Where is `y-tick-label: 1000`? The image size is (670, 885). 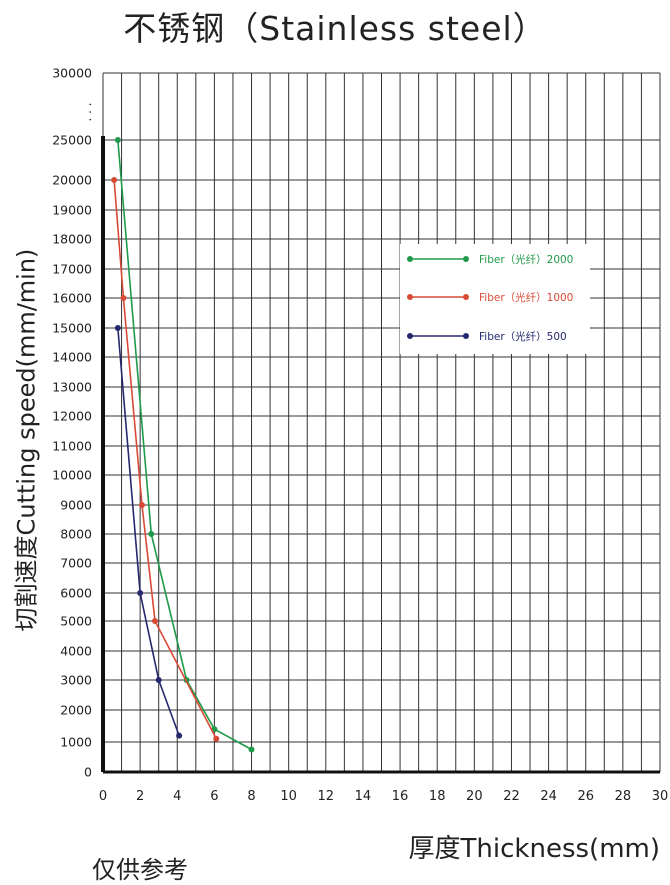 y-tick-label: 1000 is located at coordinates (76, 742).